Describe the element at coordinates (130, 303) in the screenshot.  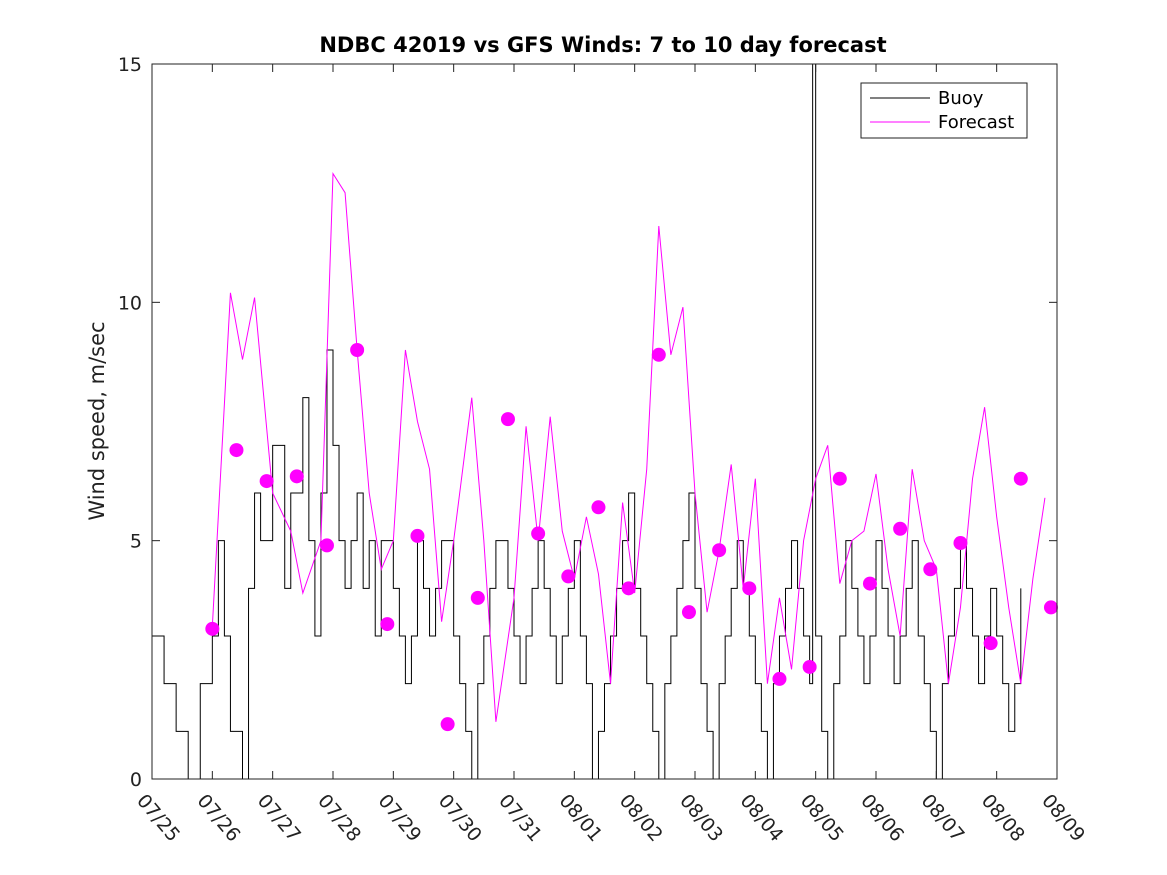
I see `y-tick-label: 10` at that location.